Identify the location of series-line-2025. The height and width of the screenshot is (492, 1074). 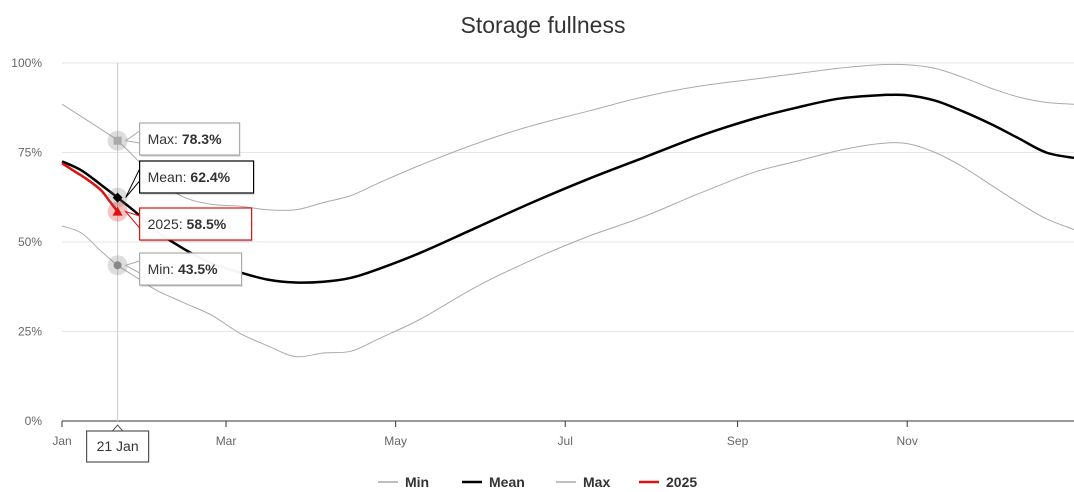
(90, 187).